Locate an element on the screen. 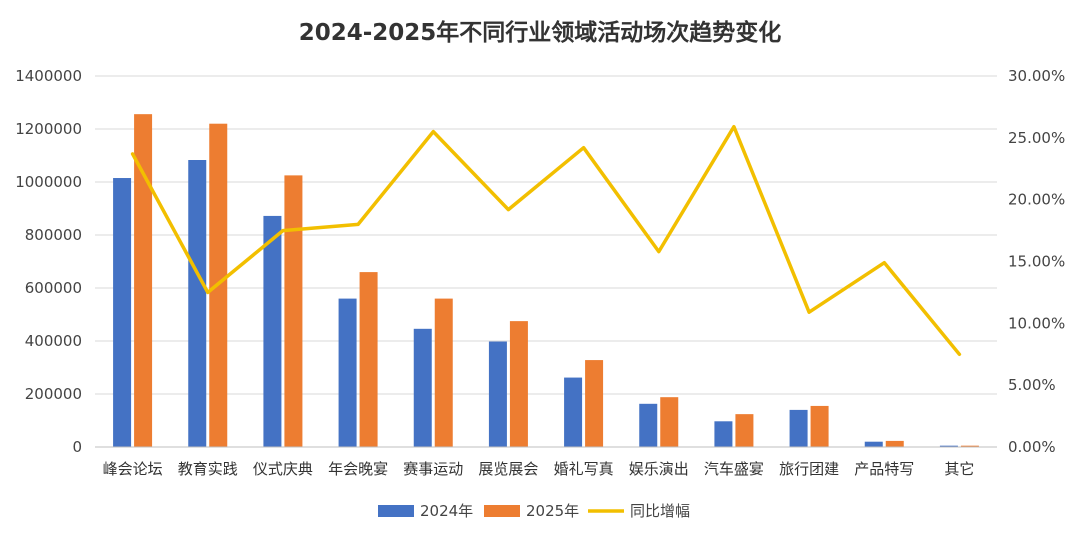  left-tick-label: 0 is located at coordinates (77, 447).